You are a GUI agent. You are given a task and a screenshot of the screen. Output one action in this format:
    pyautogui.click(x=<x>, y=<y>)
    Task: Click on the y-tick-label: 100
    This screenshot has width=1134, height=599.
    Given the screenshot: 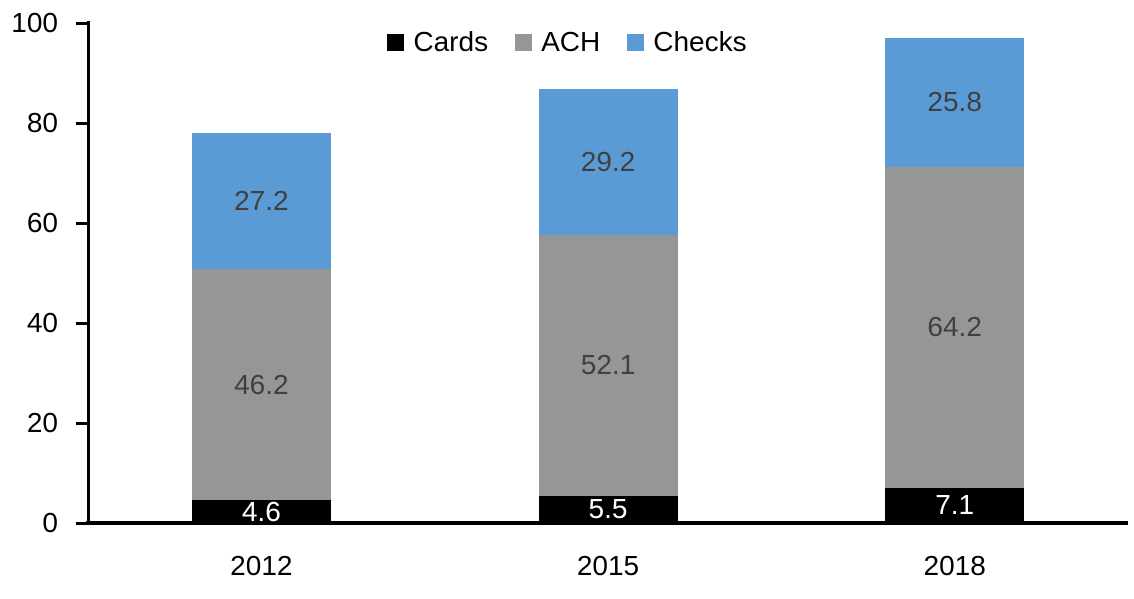 What is the action you would take?
    pyautogui.click(x=34, y=22)
    